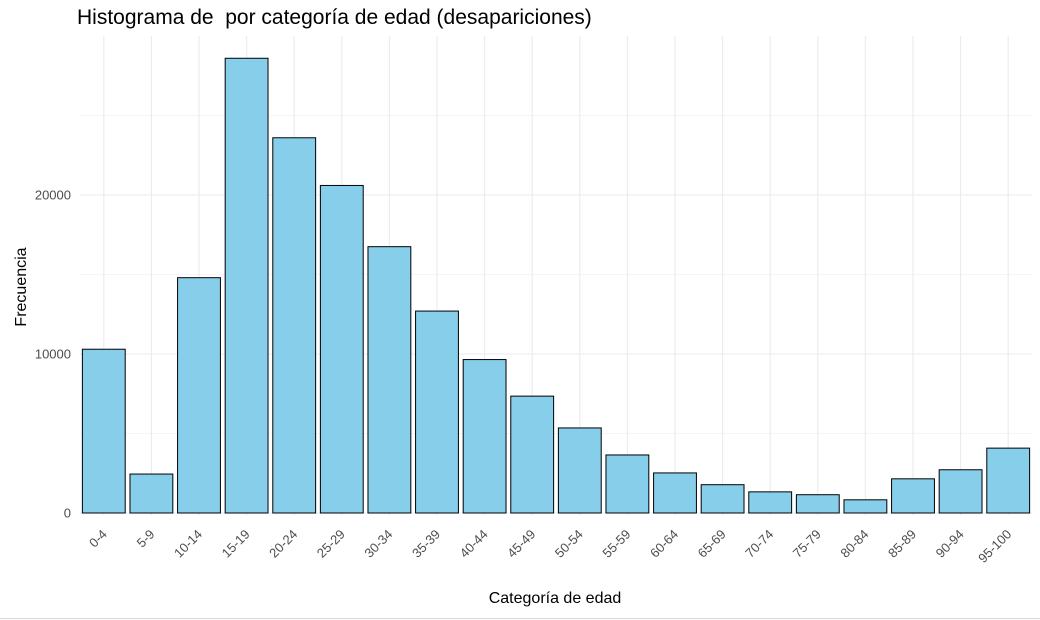 Image resolution: width=1040 pixels, height=620 pixels. Describe the element at coordinates (759, 544) in the screenshot. I see `x-tick-label: 70-74` at that location.